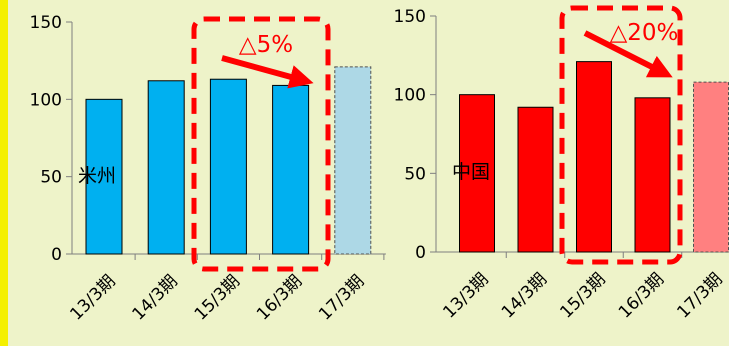 This screenshot has width=729, height=346. What do you see at coordinates (699, 295) in the screenshot?
I see `x-tick-label: 17/3期` at bounding box center [699, 295].